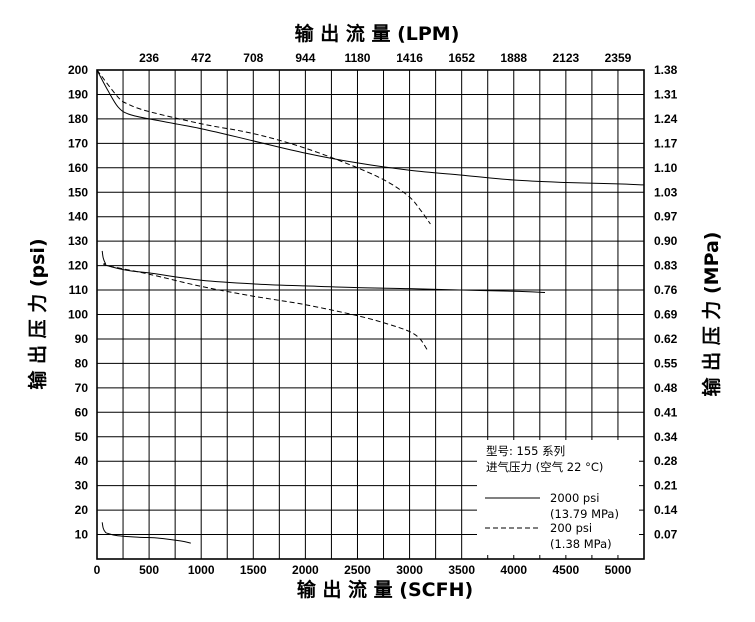 The width and height of the screenshot is (755, 622). Describe the element at coordinates (666, 510) in the screenshot. I see `right-tick-label: 0.14` at that location.